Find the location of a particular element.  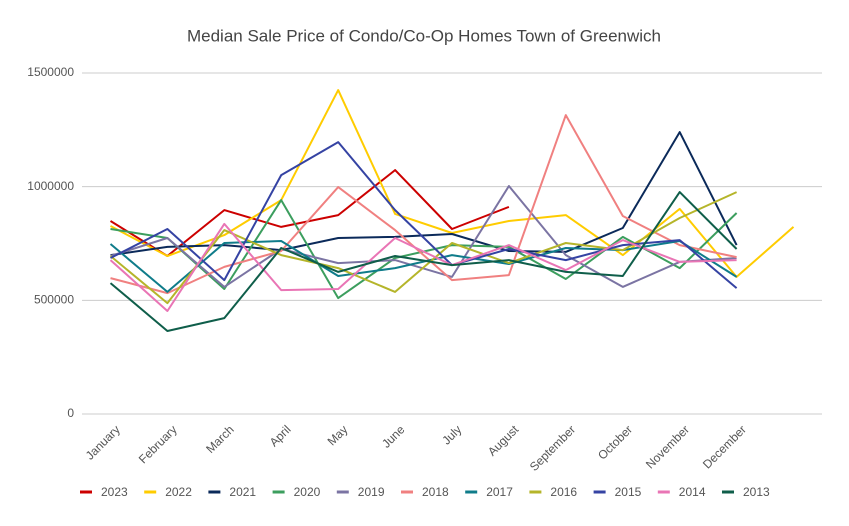

x-tick-label: June is located at coordinates (393, 436).